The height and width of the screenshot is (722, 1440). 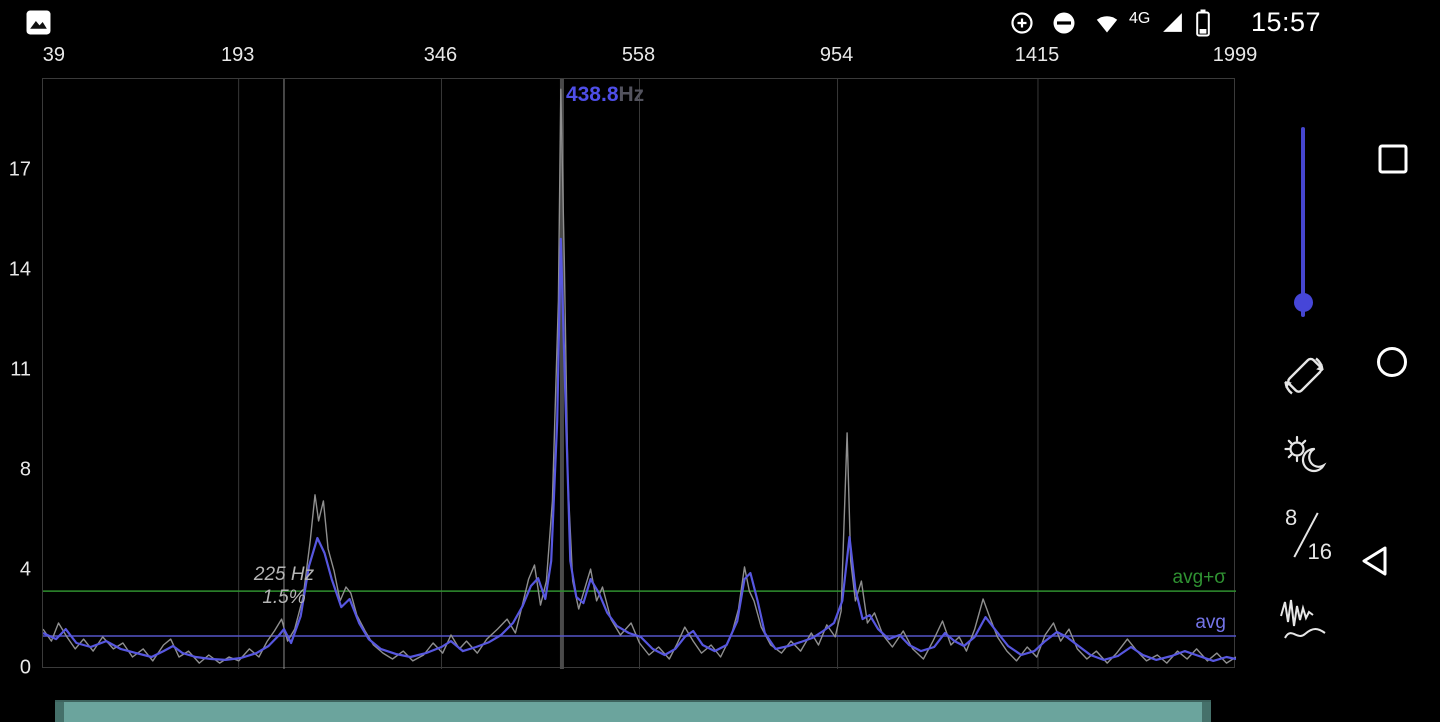 What do you see at coordinates (1140, 18) in the screenshot?
I see `network-type-label: 4G` at bounding box center [1140, 18].